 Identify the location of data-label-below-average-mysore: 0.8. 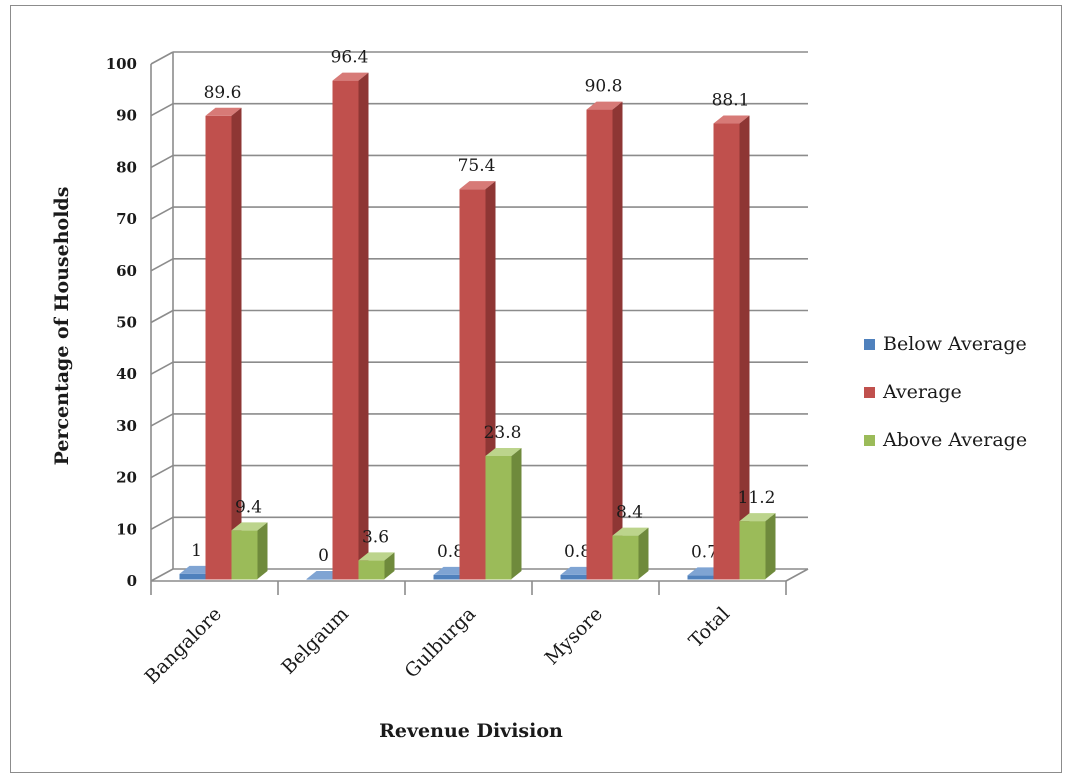
(577, 552).